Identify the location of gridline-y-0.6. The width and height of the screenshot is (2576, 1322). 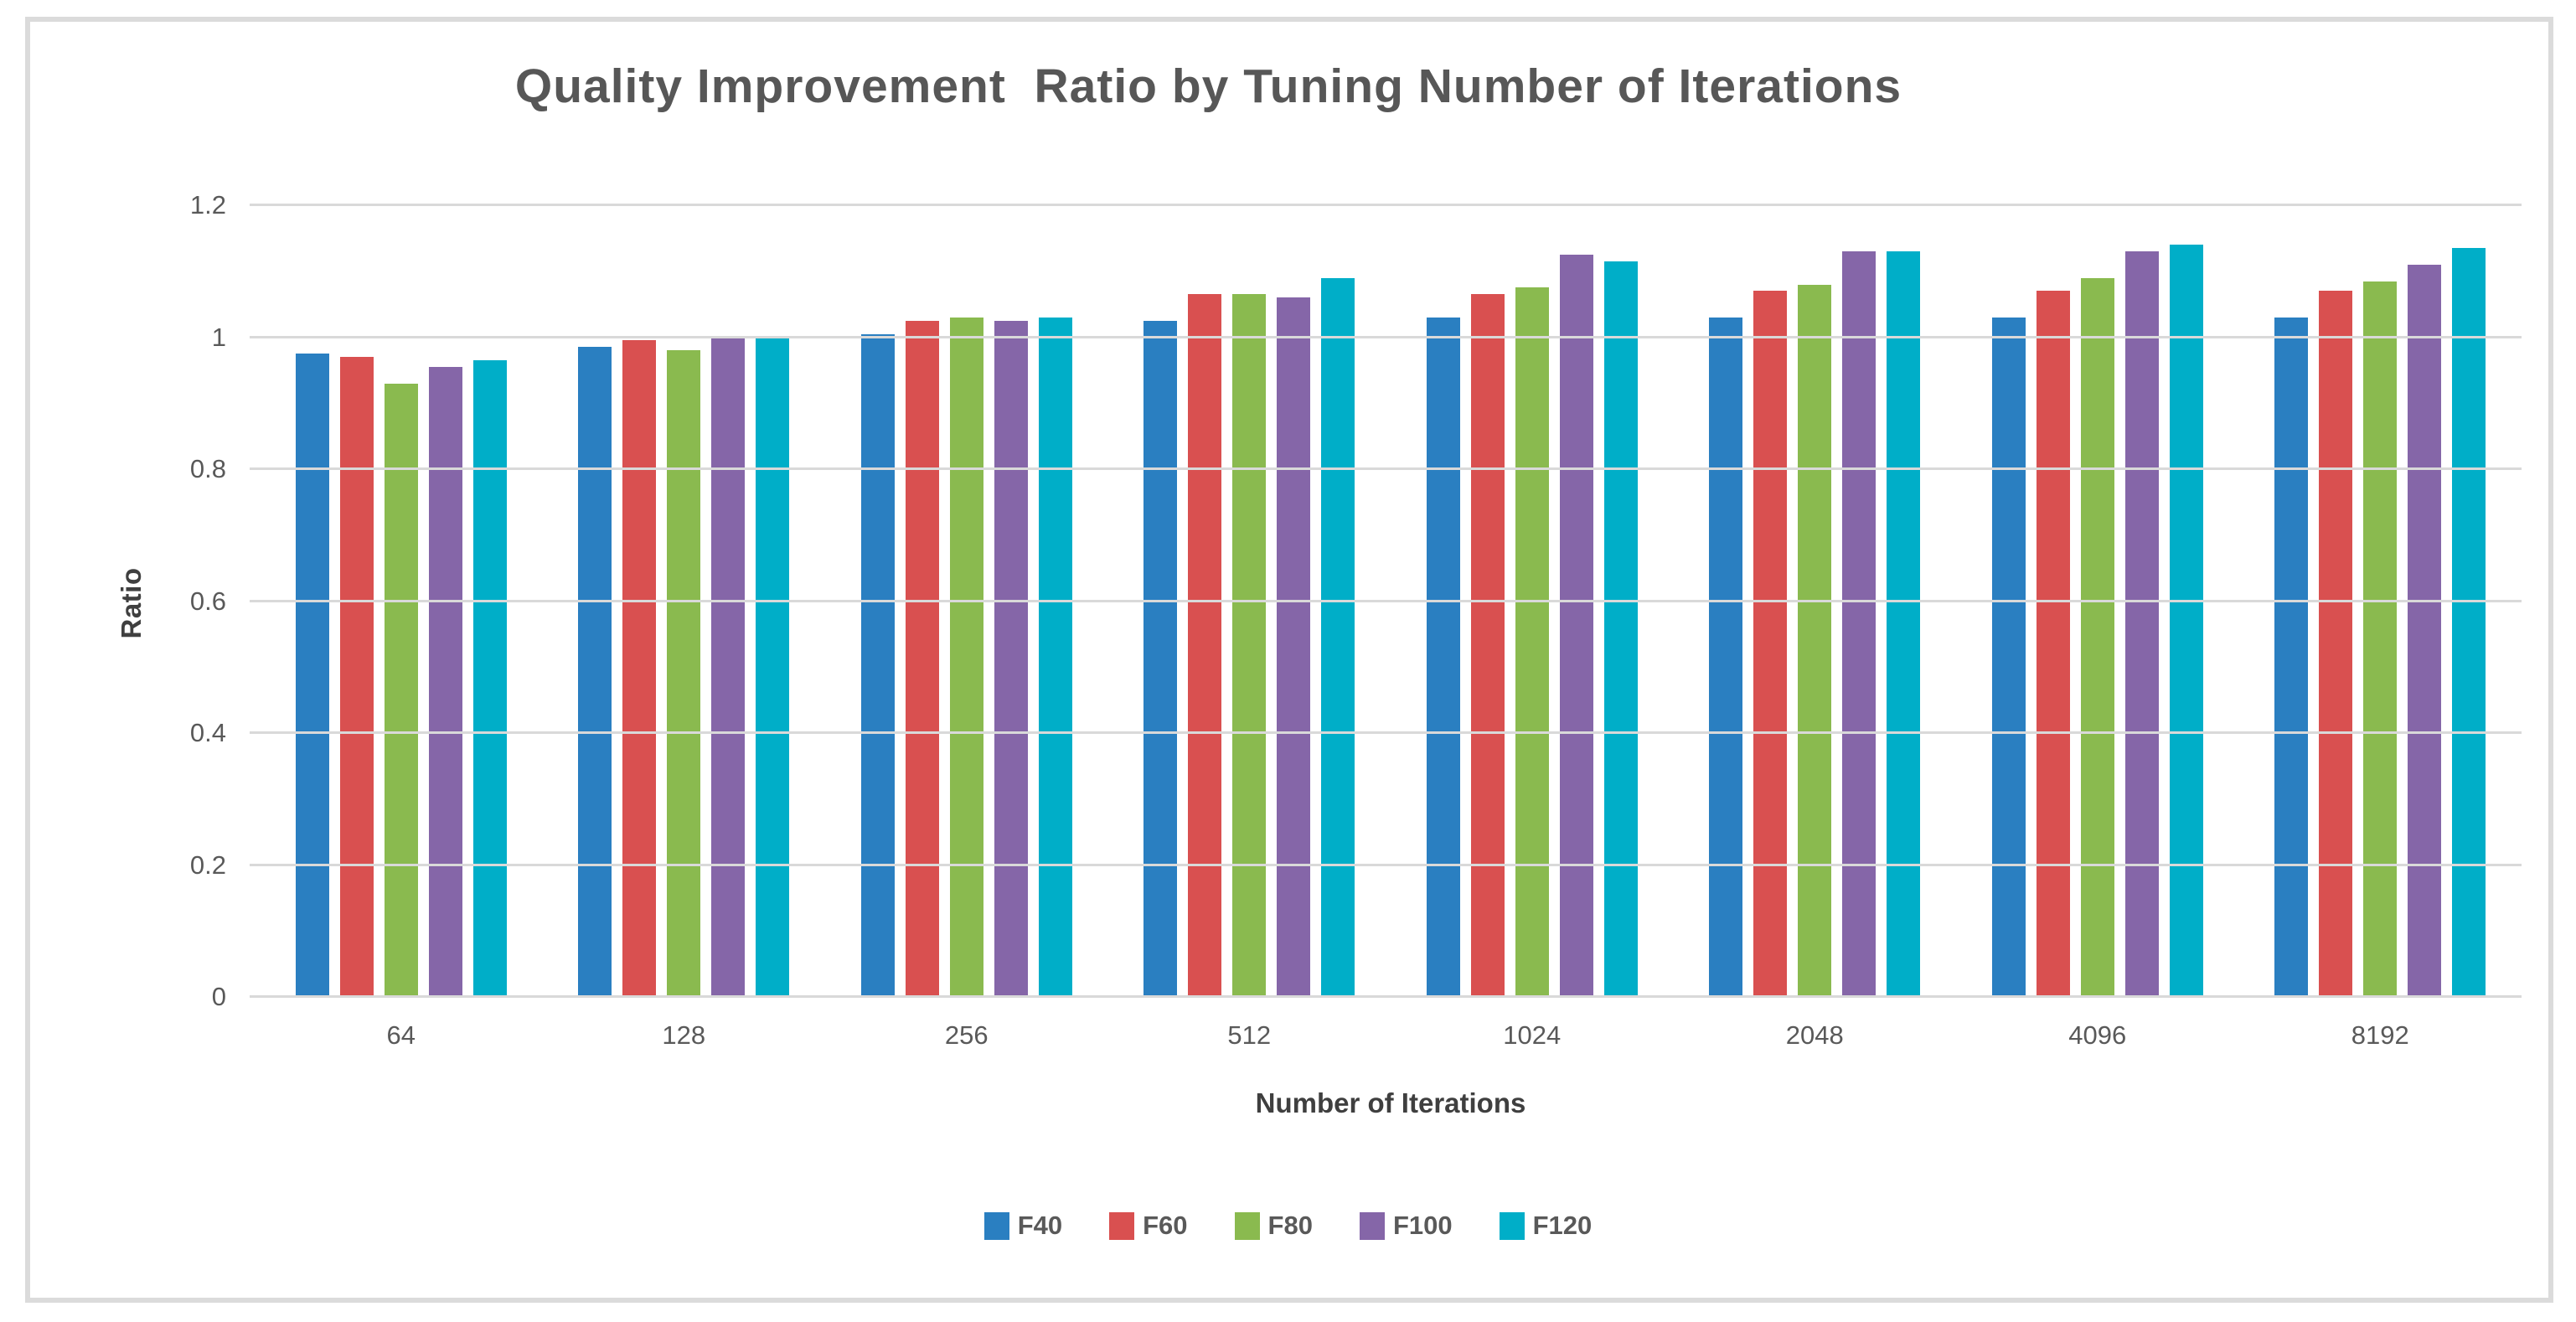
(1386, 600).